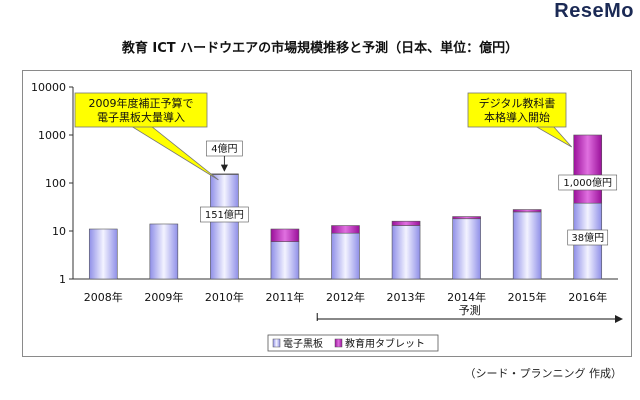  I want to click on label-2010-tablet: 4億円, so click(224, 148).